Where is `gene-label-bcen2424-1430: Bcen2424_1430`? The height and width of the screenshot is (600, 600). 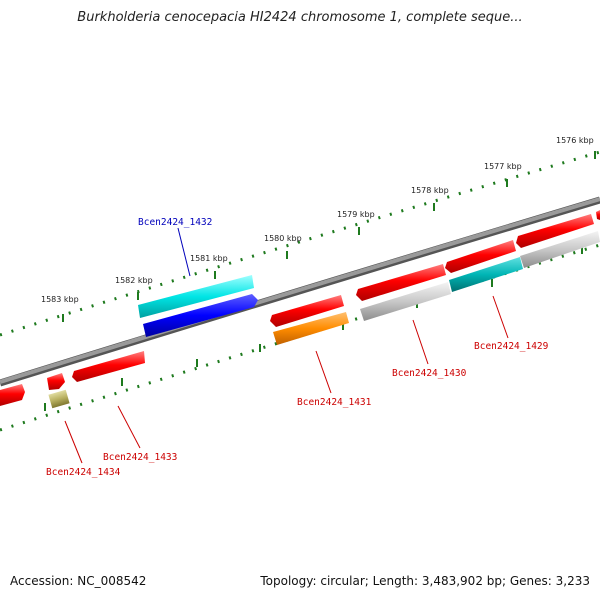 gene-label-bcen2424-1430: Bcen2424_1430 is located at coordinates (429, 373).